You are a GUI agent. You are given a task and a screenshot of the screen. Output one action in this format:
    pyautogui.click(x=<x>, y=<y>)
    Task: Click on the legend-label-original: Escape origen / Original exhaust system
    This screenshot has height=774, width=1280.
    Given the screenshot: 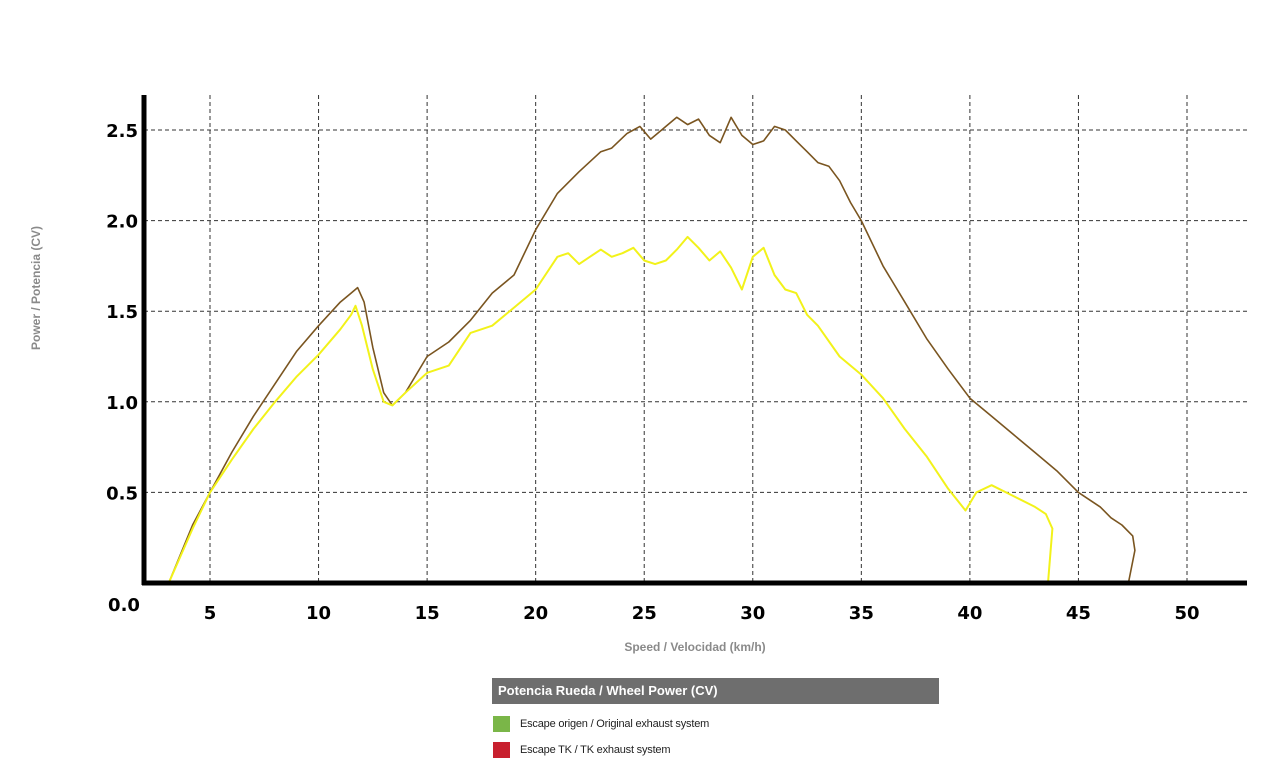 What is the action you would take?
    pyautogui.click(x=615, y=724)
    